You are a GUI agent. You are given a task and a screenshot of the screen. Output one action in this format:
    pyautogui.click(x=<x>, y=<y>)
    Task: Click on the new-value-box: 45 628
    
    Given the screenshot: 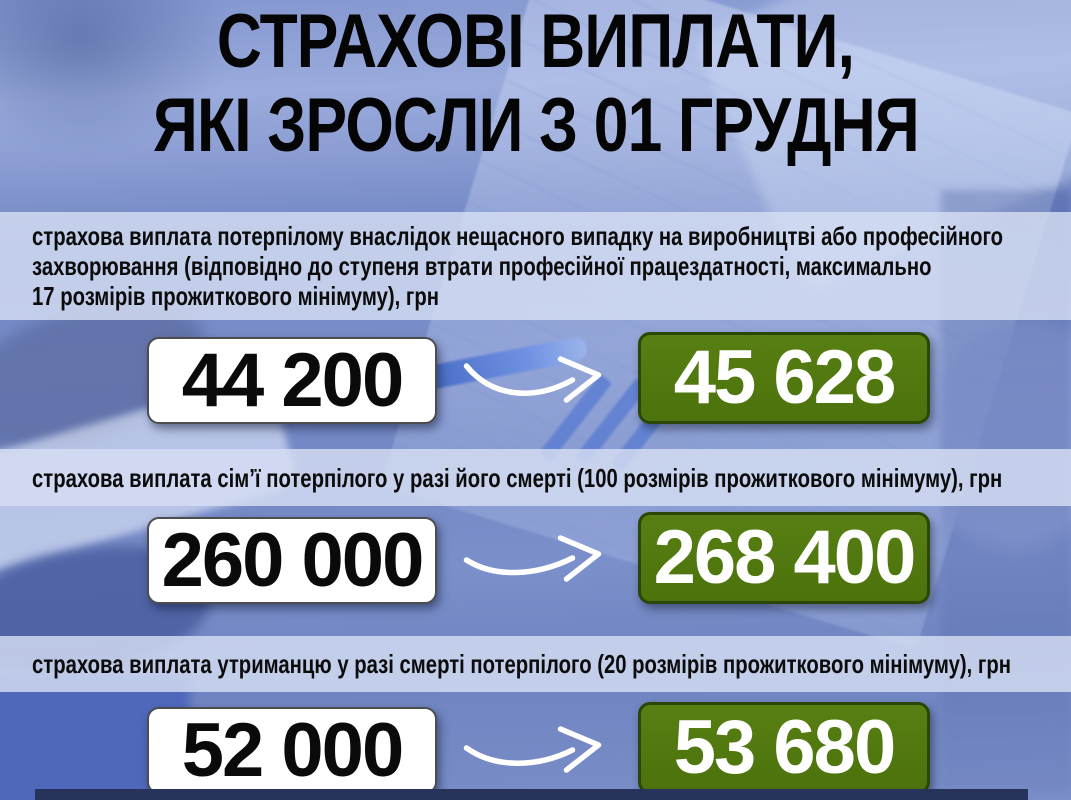 What is the action you would take?
    pyautogui.click(x=784, y=378)
    